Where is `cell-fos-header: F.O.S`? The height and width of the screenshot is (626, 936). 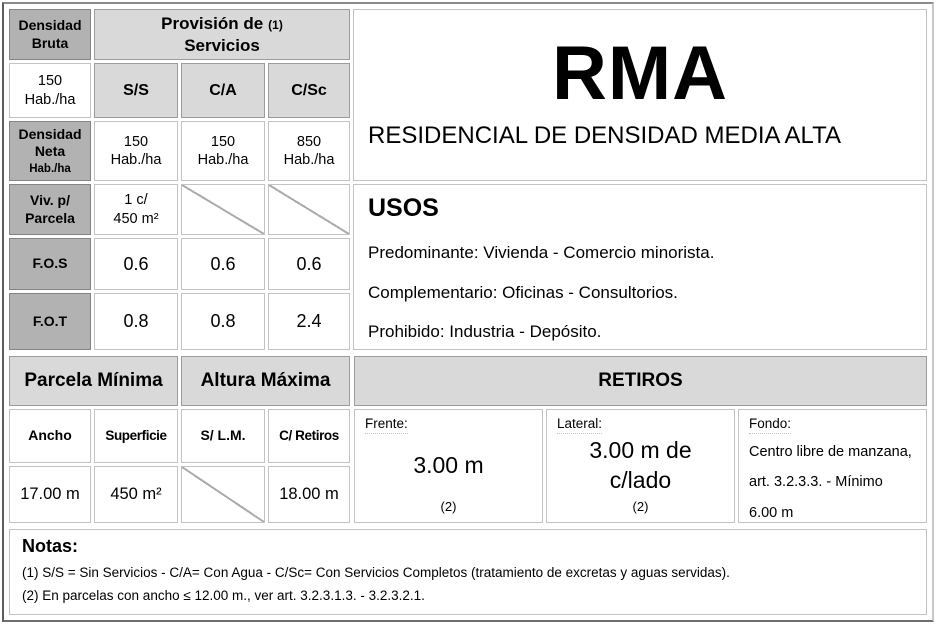
cell-fos-header: F.O.S is located at coordinates (50, 264).